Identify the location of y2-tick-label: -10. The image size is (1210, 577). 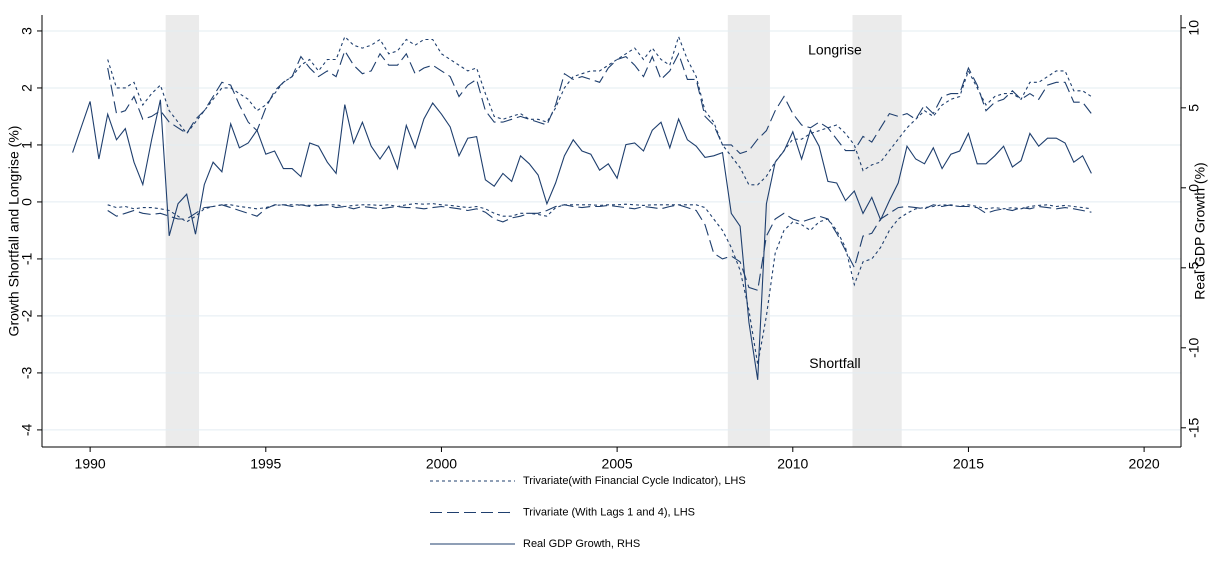
(1194, 347).